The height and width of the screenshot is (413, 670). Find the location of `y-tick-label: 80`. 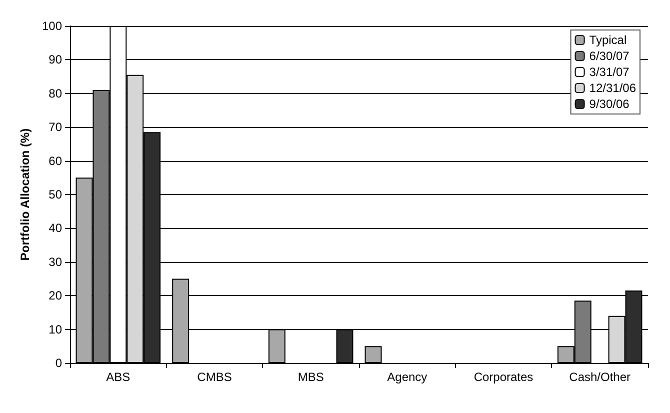

y-tick-label: 80 is located at coordinates (55, 93).